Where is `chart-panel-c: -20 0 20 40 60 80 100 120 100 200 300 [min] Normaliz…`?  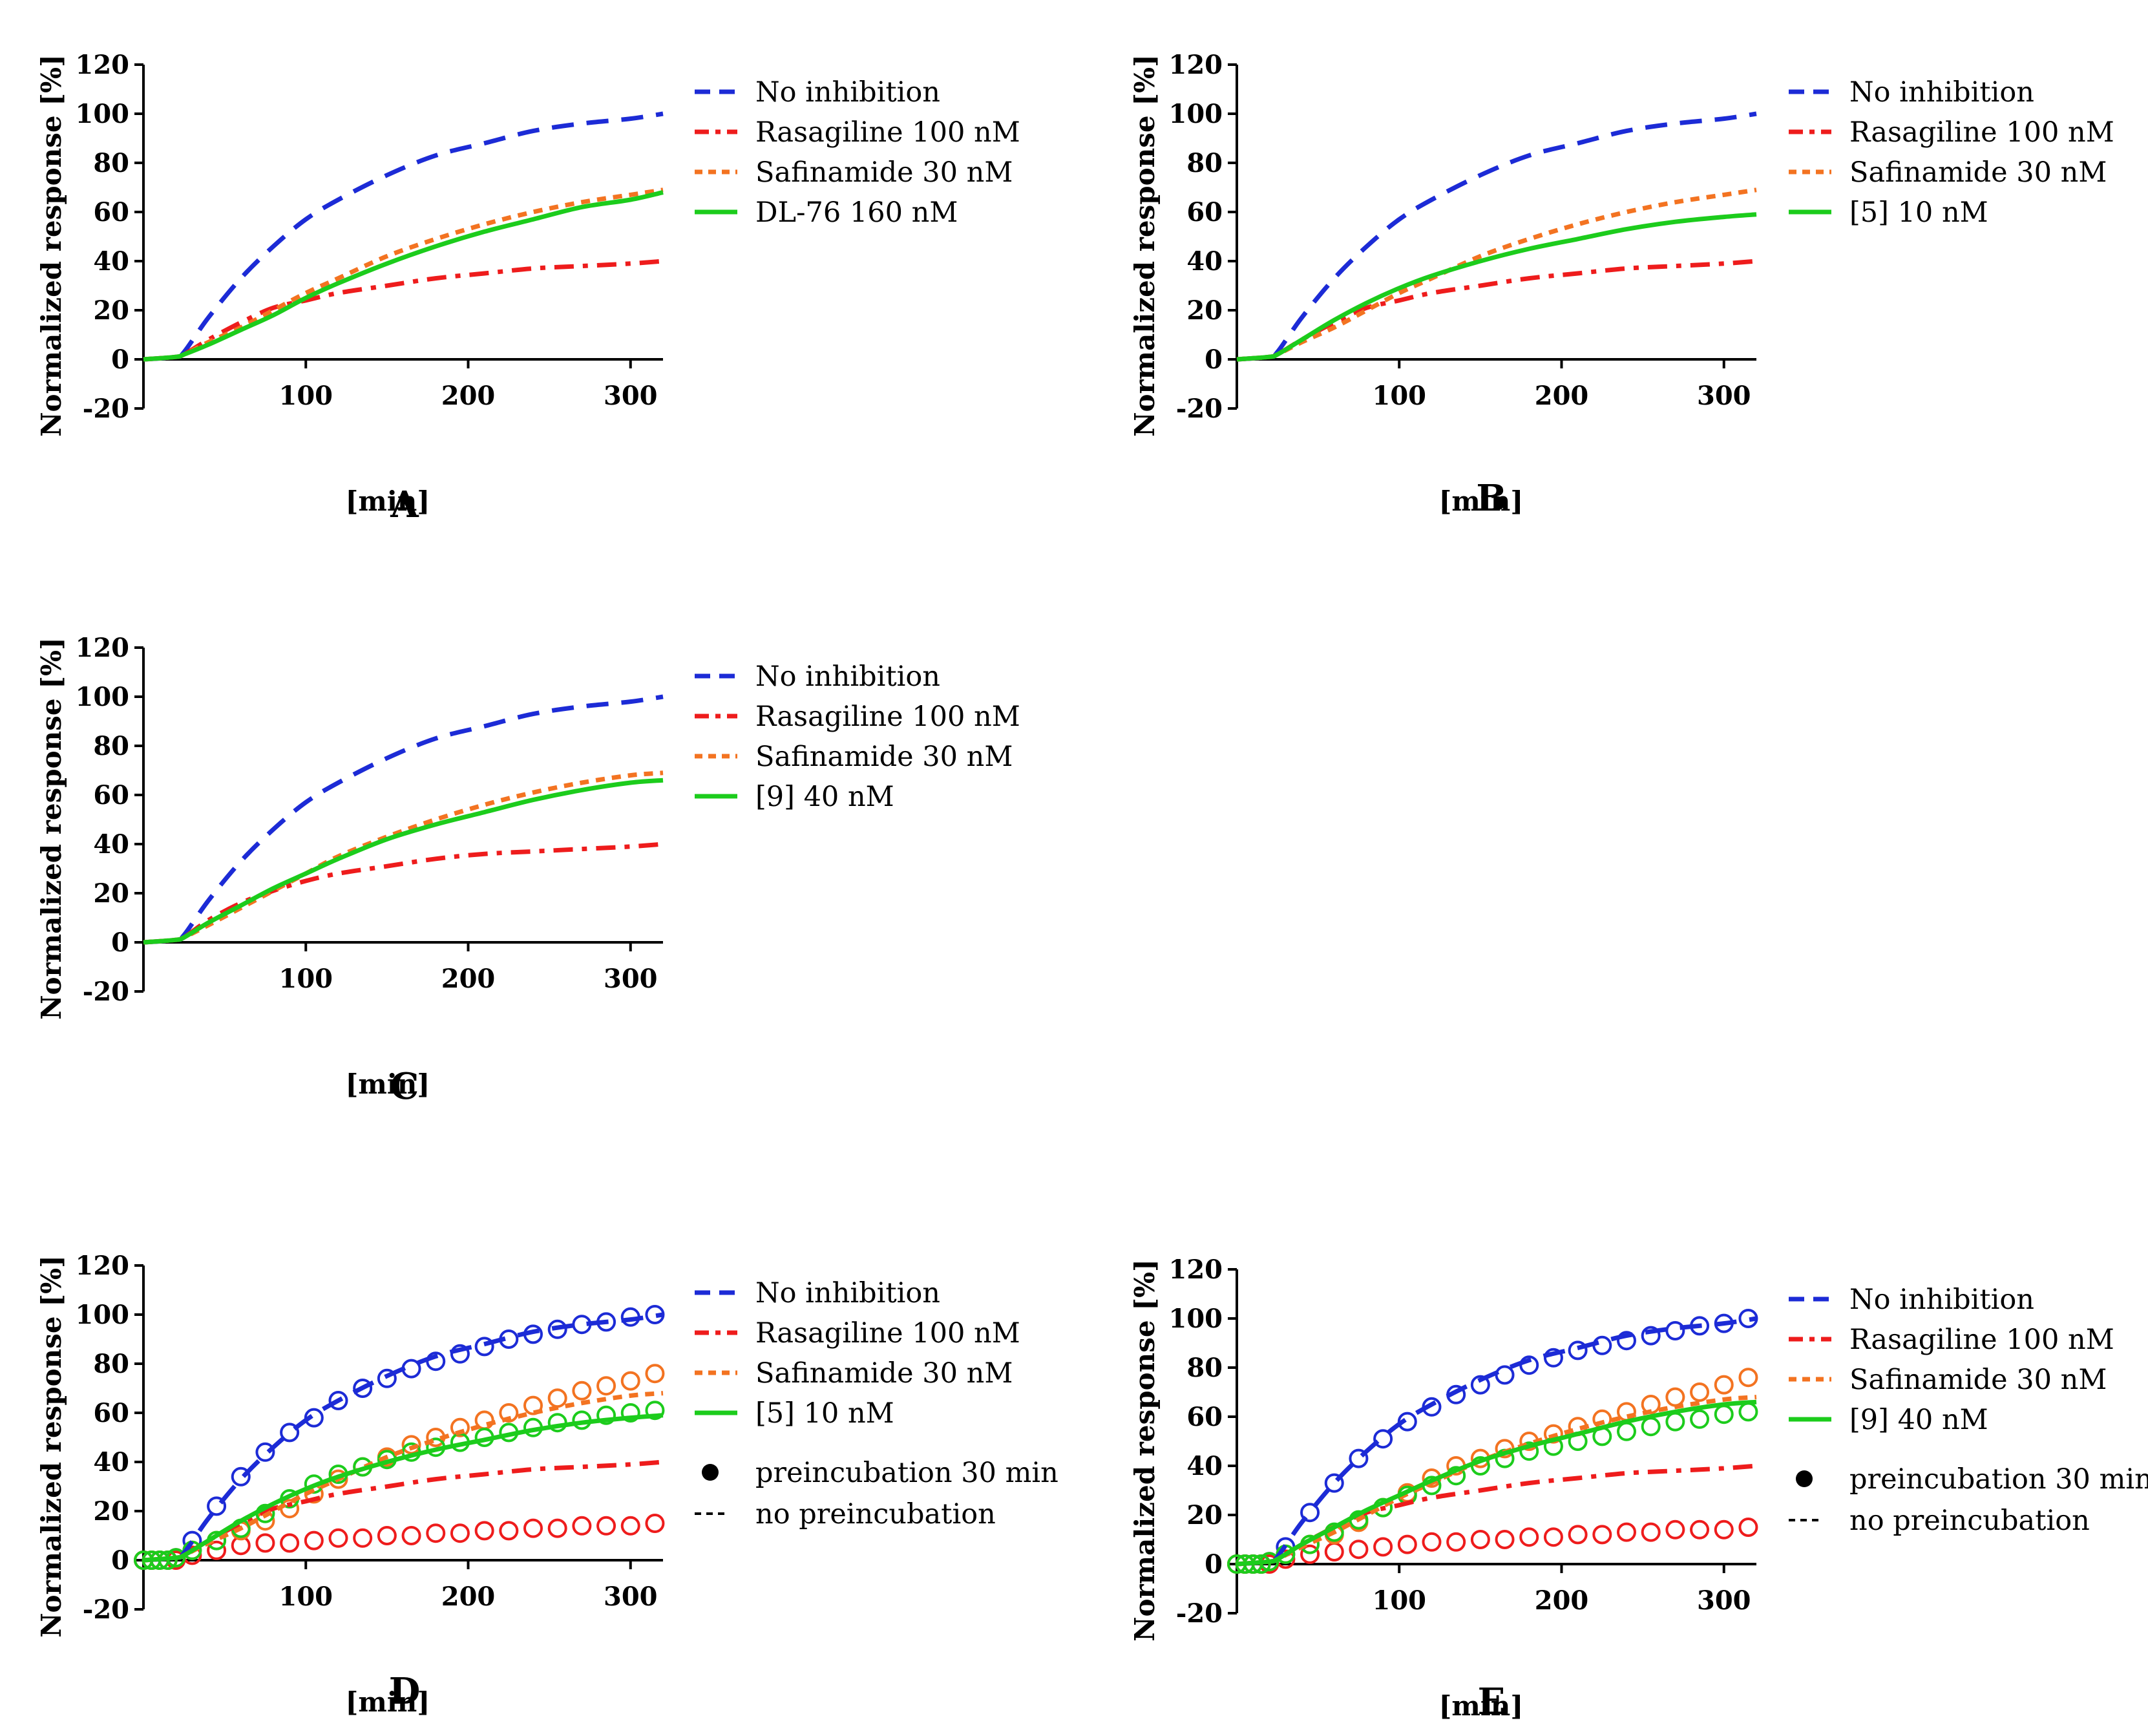
chart-panel-c: -20 0 20 40 60 80 100 120 100 200 300 [min] Normaliz… is located at coordinates (528, 871).